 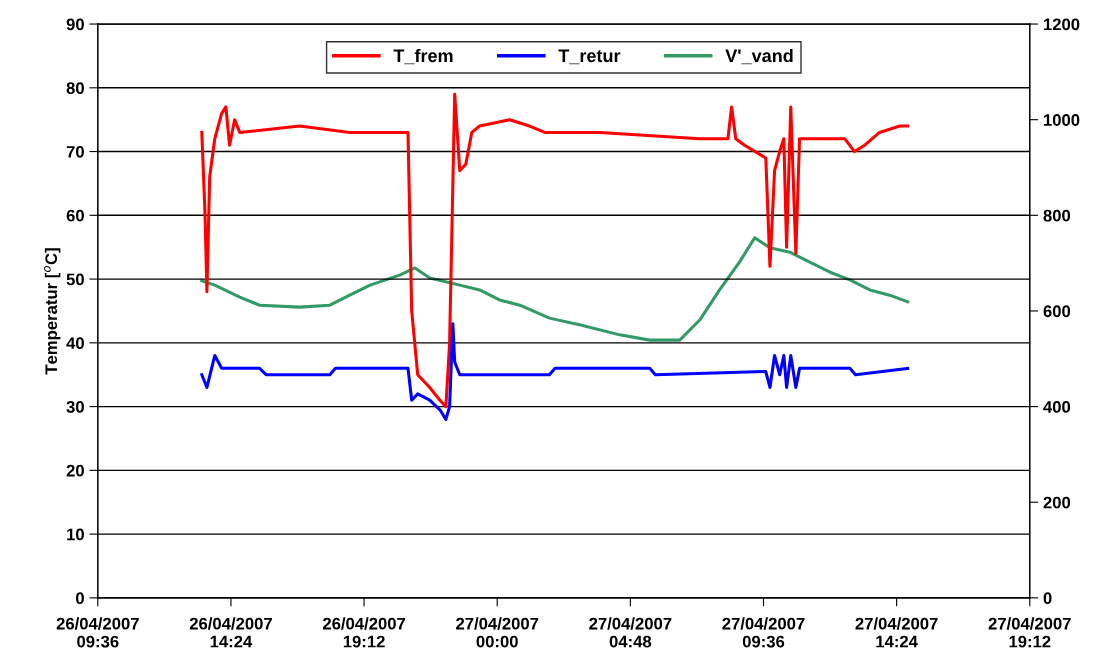 What do you see at coordinates (75, 534) in the screenshot?
I see `y-tick-label: 10` at bounding box center [75, 534].